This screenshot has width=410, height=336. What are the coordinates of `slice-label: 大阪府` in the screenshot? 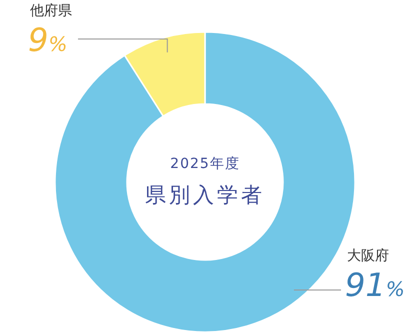 It's located at (368, 256).